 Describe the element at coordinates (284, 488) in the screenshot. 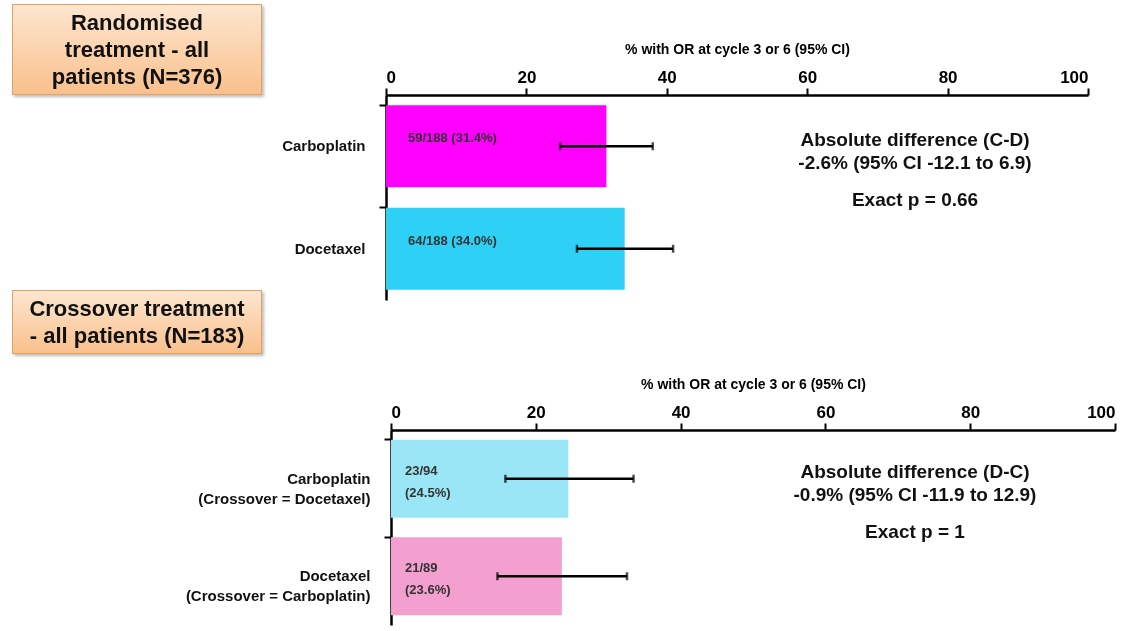

I see `y-tick-label: Carboplatin (Crossover = Docetaxel)` at that location.